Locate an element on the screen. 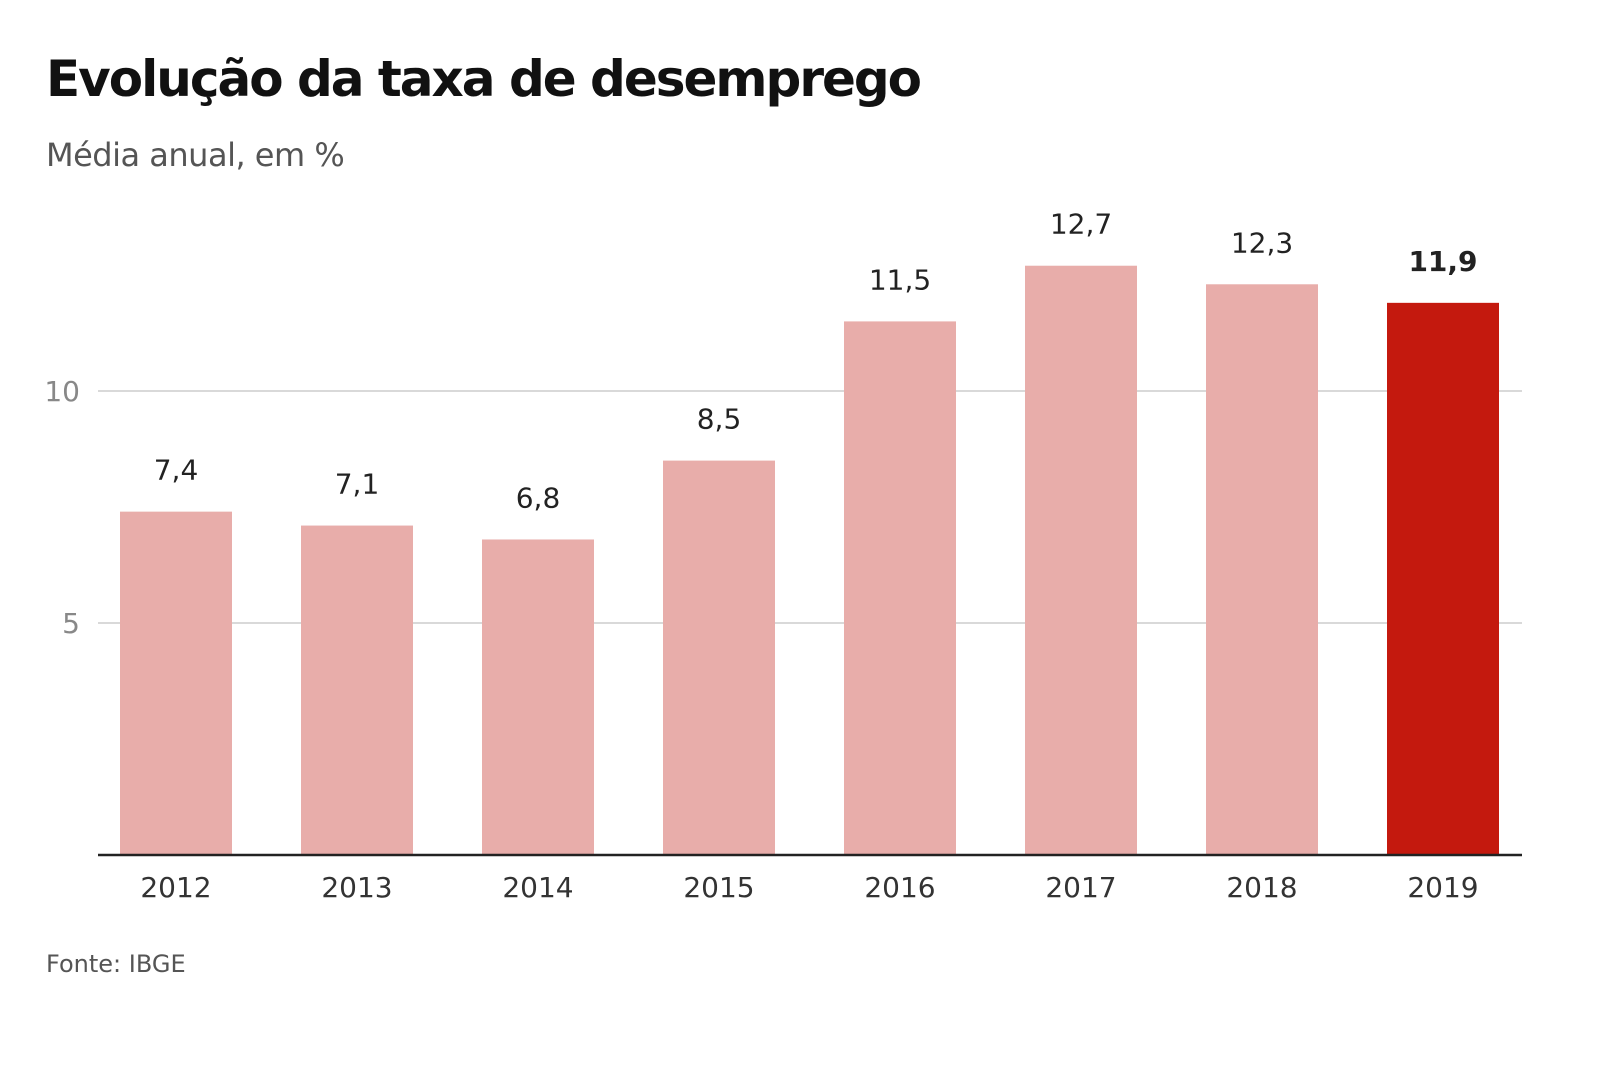 Image resolution: width=1600 pixels, height=1067 pixels. data-label-2017: 12,7 is located at coordinates (1081, 224).